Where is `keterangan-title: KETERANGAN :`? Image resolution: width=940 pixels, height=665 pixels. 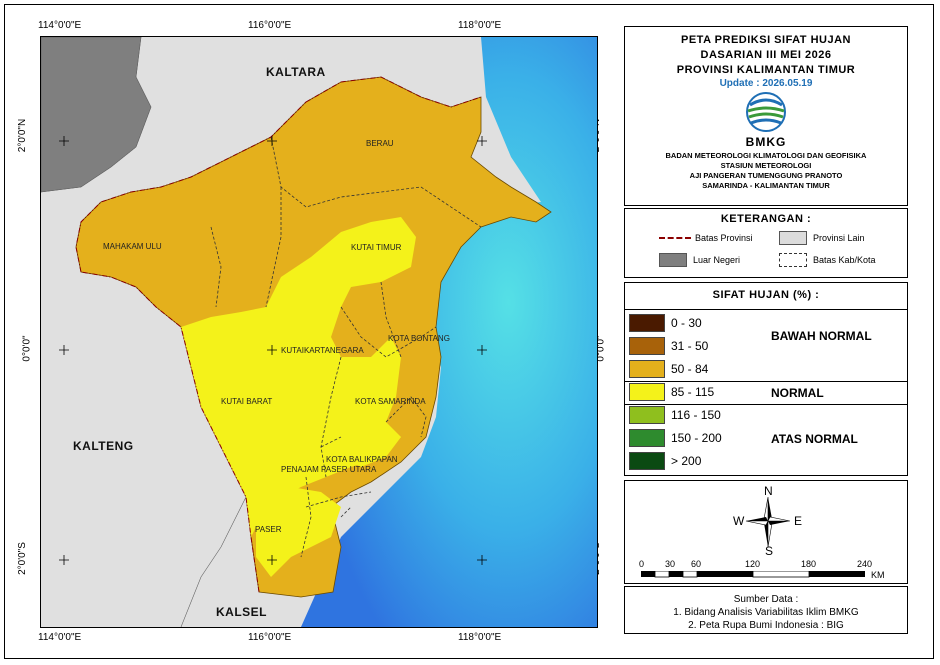
keterangan-title: KETERANGAN : is located at coordinates (766, 219).